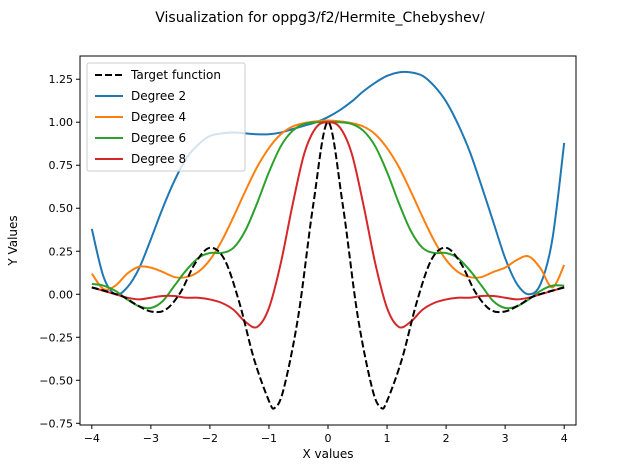  I want to click on x-tick-label: 1, so click(387, 438).